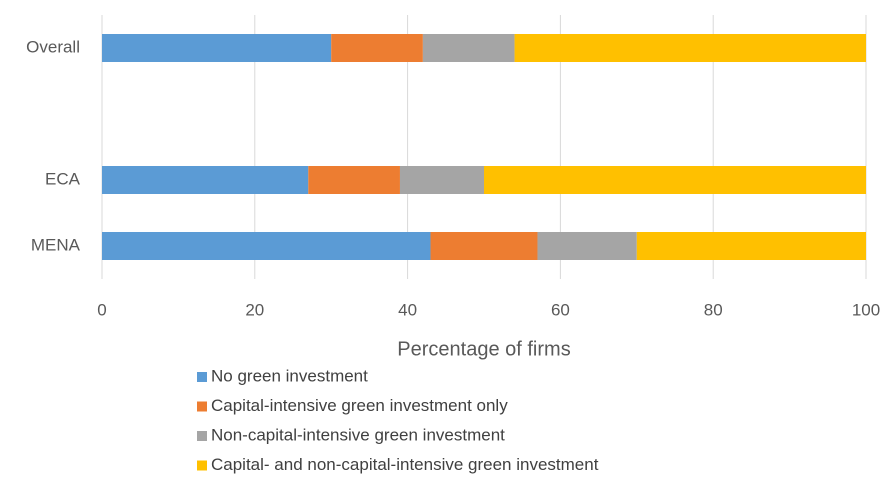 Image resolution: width=888 pixels, height=477 pixels. I want to click on y-tick-label: ECA, so click(63, 178).